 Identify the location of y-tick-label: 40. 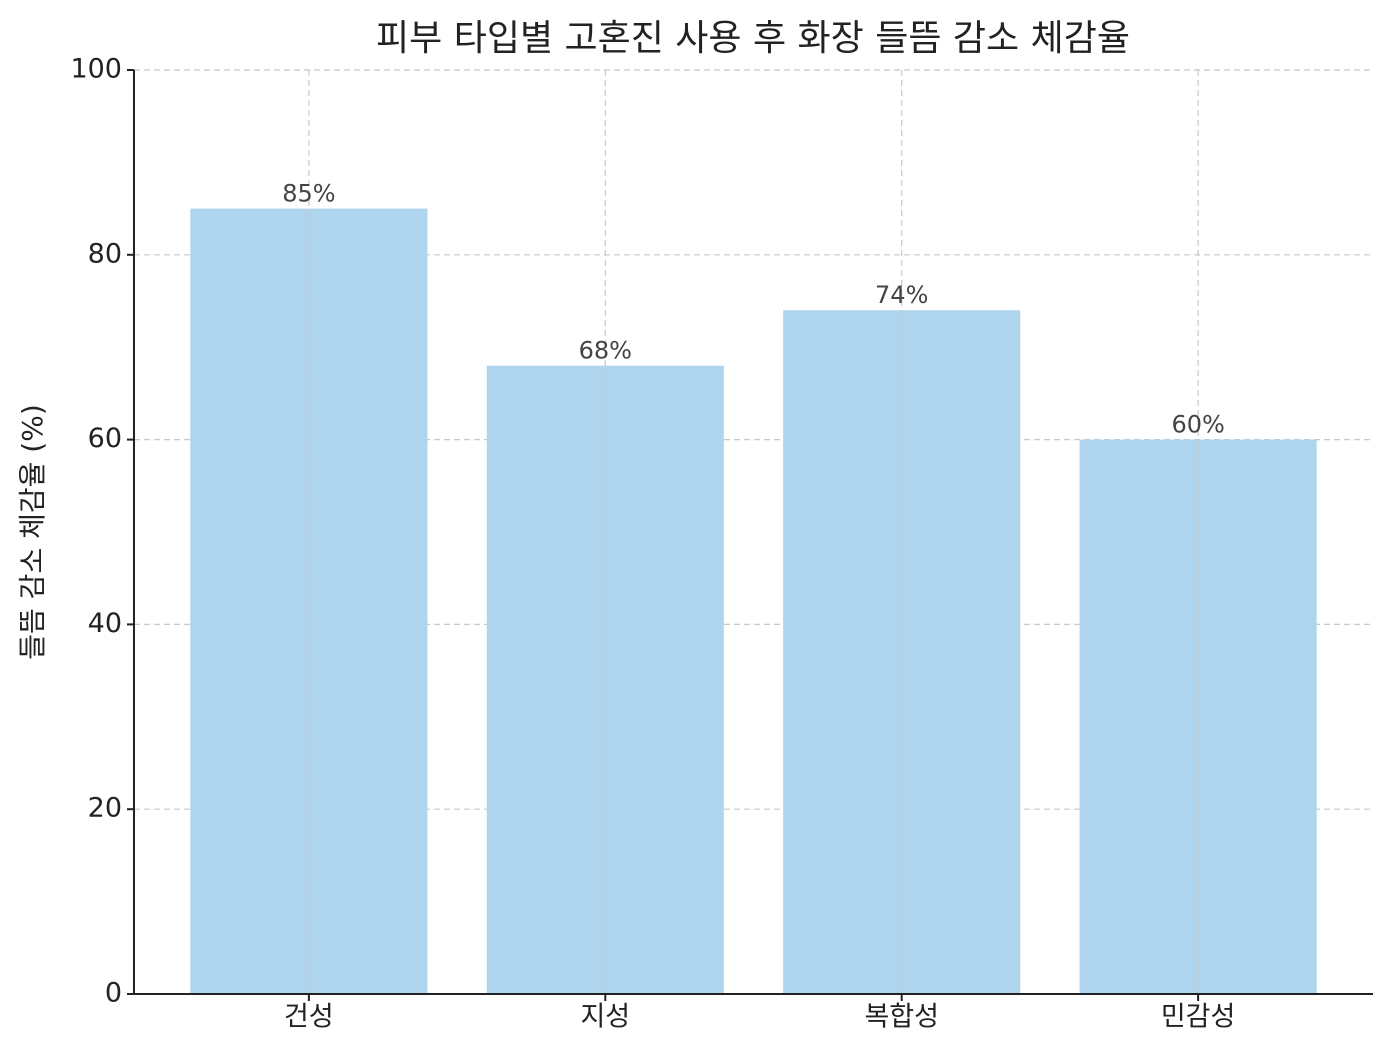
(105, 623).